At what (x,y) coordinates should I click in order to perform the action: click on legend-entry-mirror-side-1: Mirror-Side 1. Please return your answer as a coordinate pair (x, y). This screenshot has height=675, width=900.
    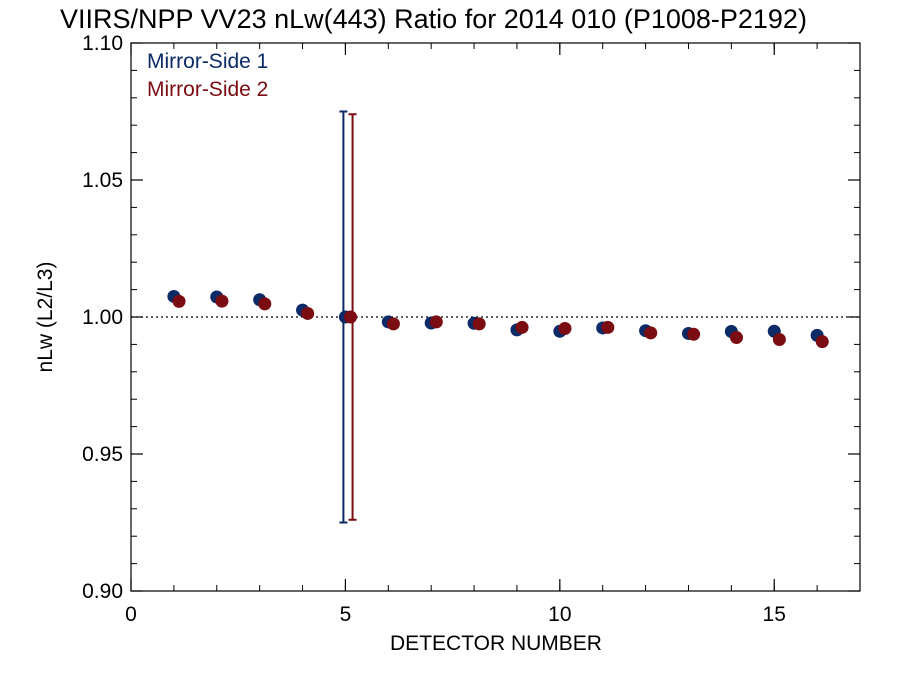
    Looking at the image, I should click on (207, 61).